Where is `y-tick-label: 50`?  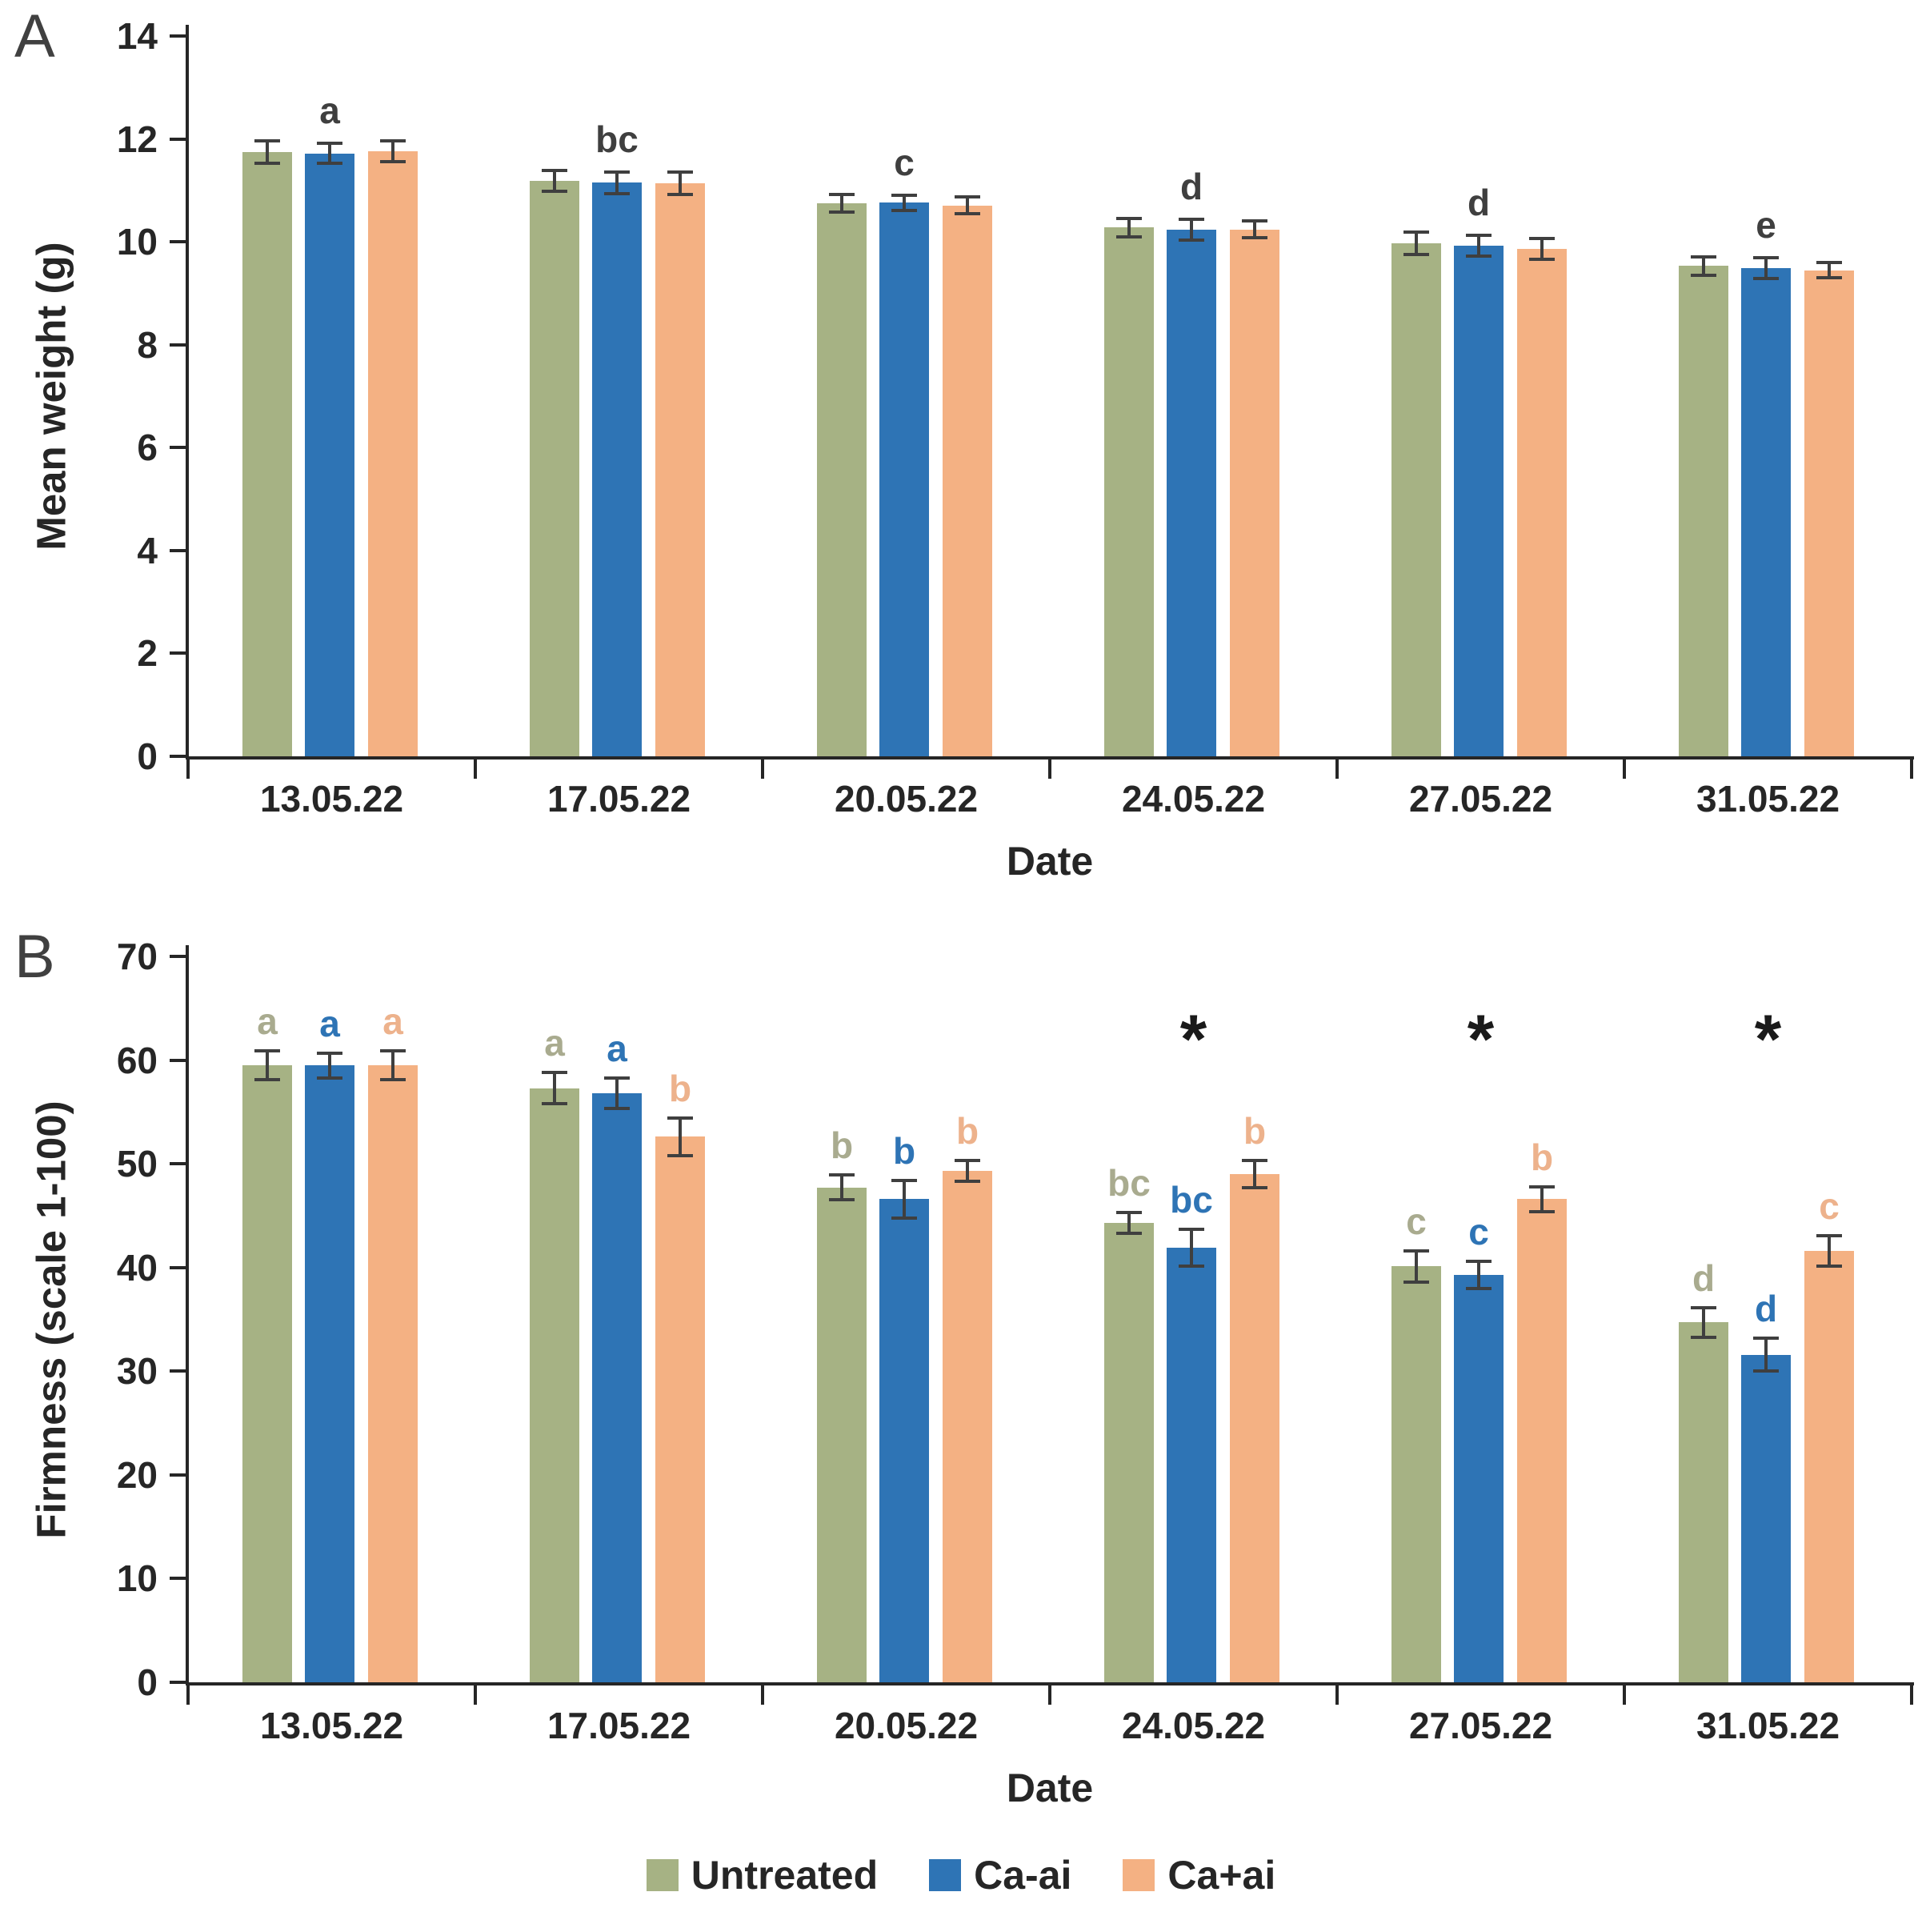 y-tick-label: 50 is located at coordinates (137, 1164).